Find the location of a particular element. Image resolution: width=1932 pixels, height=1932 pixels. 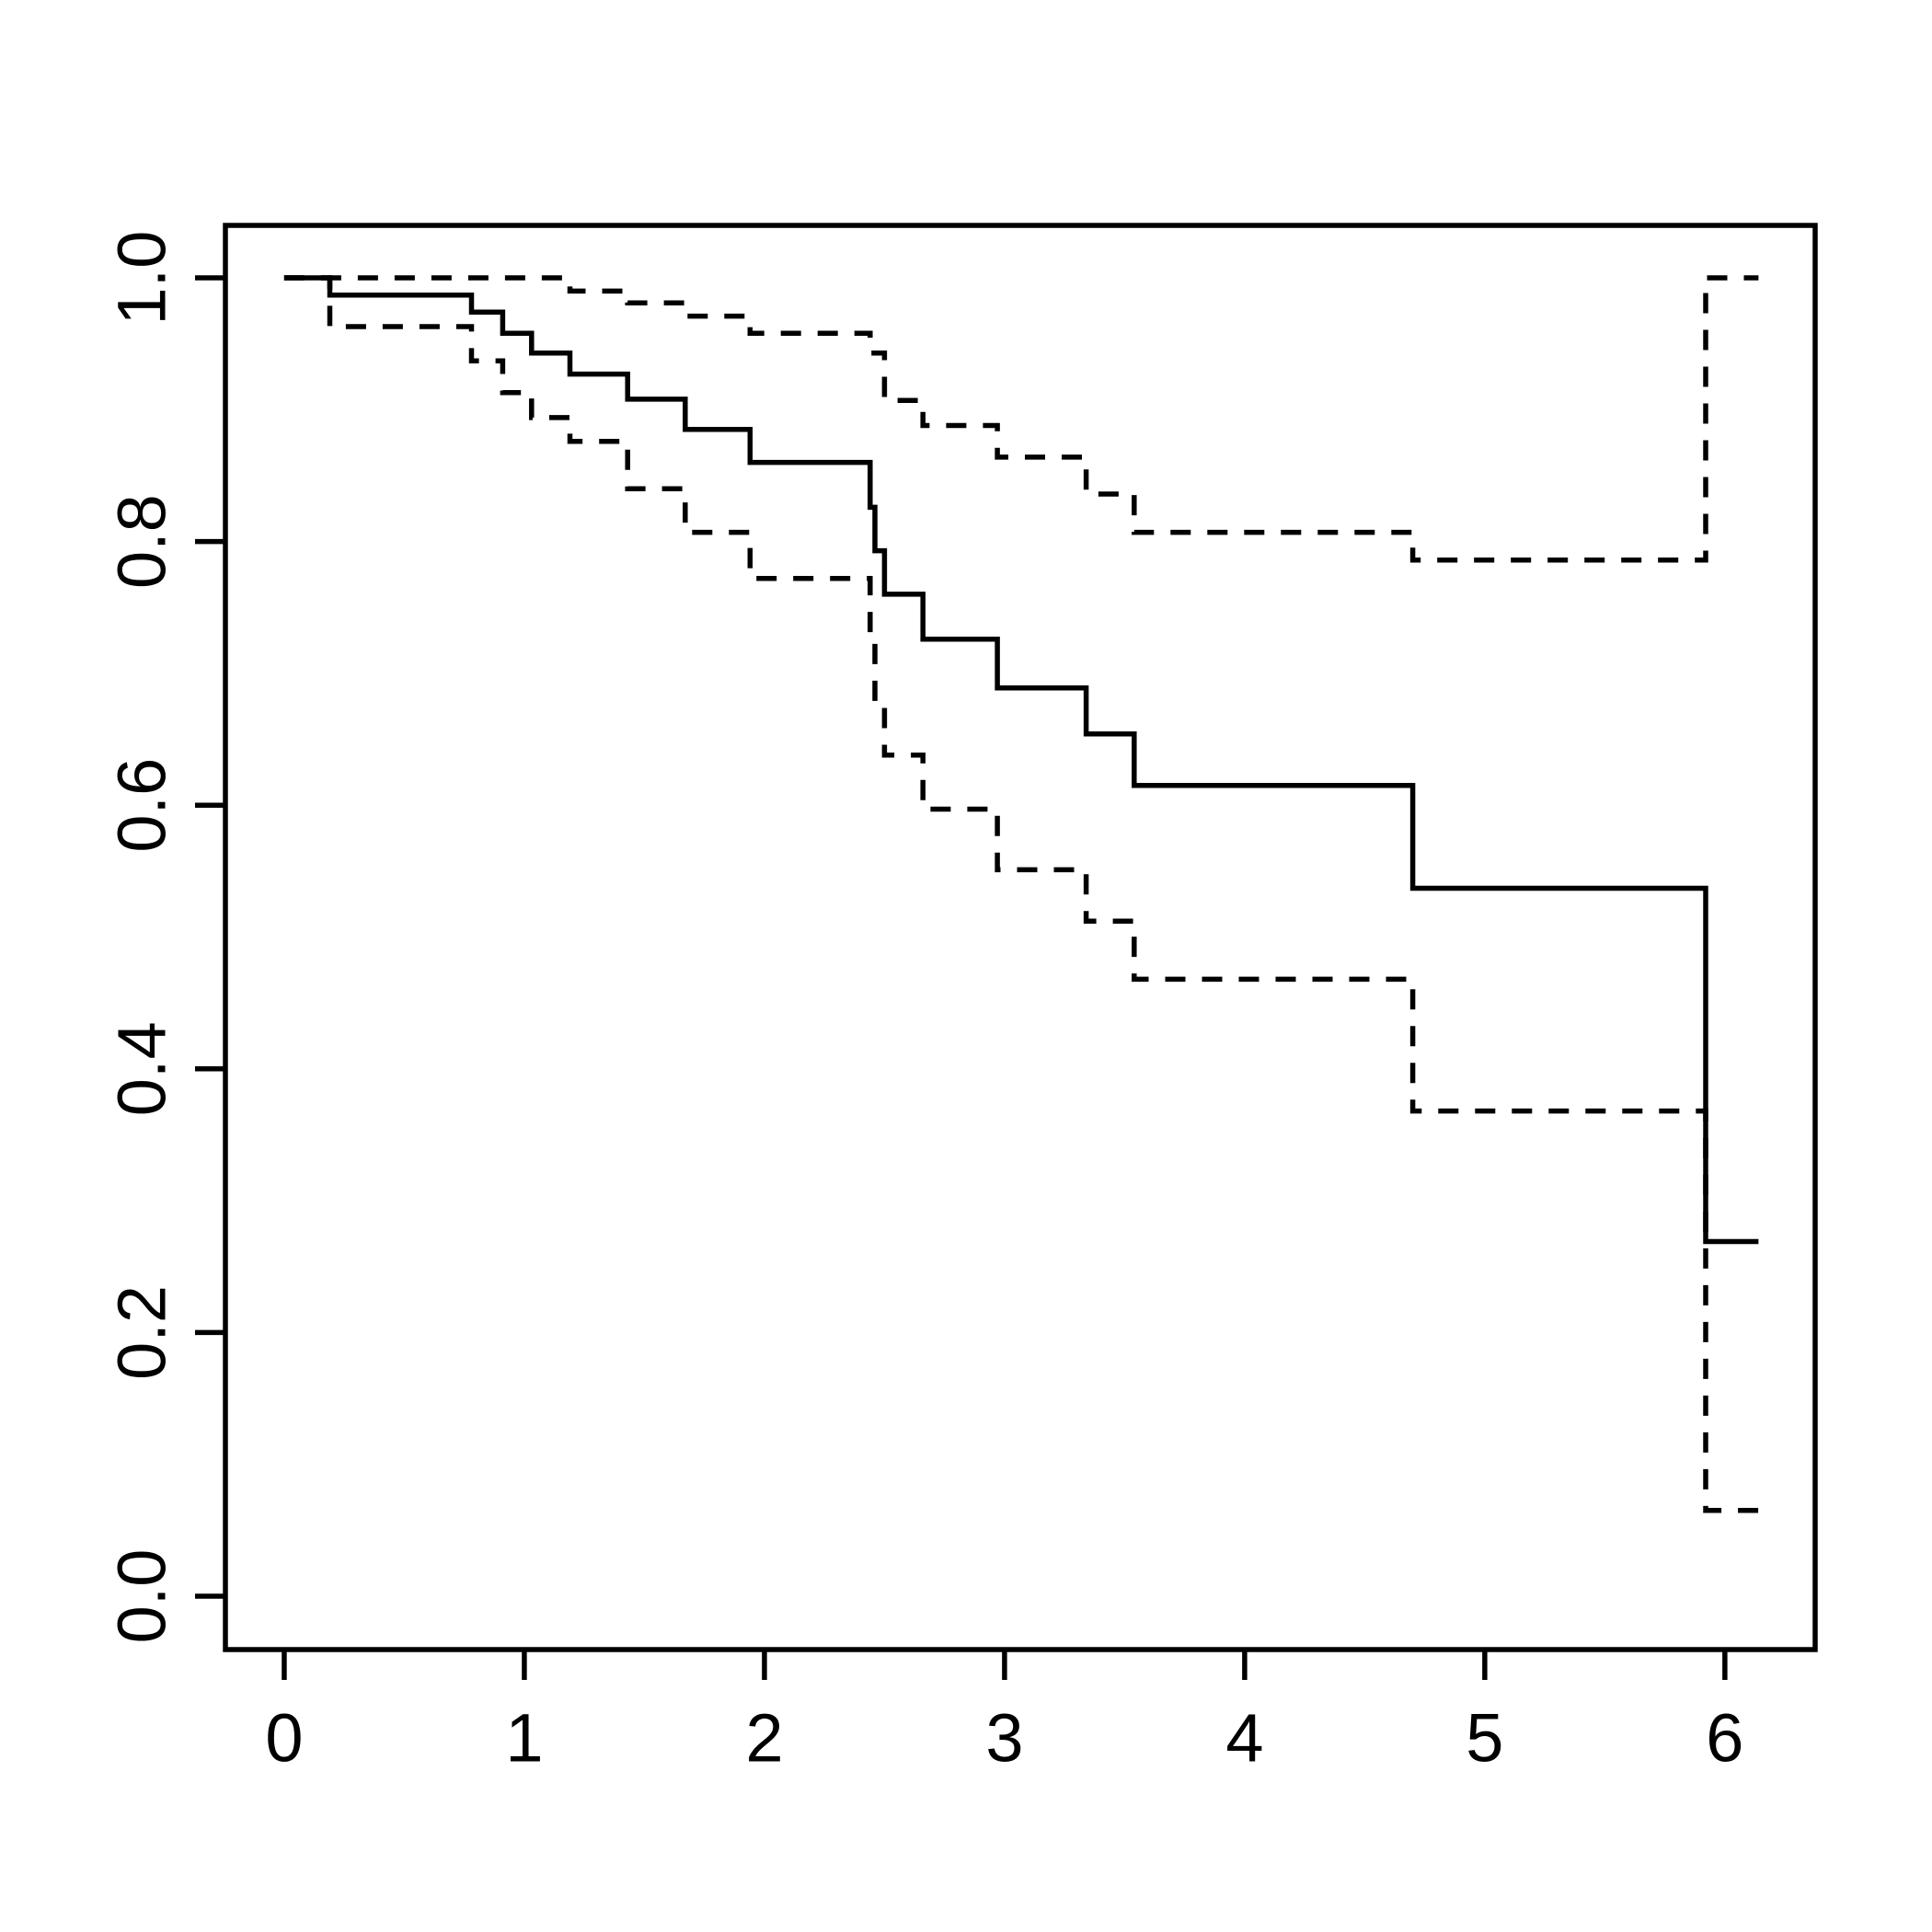

x-axis-tick-label: 1 is located at coordinates (524, 1738).